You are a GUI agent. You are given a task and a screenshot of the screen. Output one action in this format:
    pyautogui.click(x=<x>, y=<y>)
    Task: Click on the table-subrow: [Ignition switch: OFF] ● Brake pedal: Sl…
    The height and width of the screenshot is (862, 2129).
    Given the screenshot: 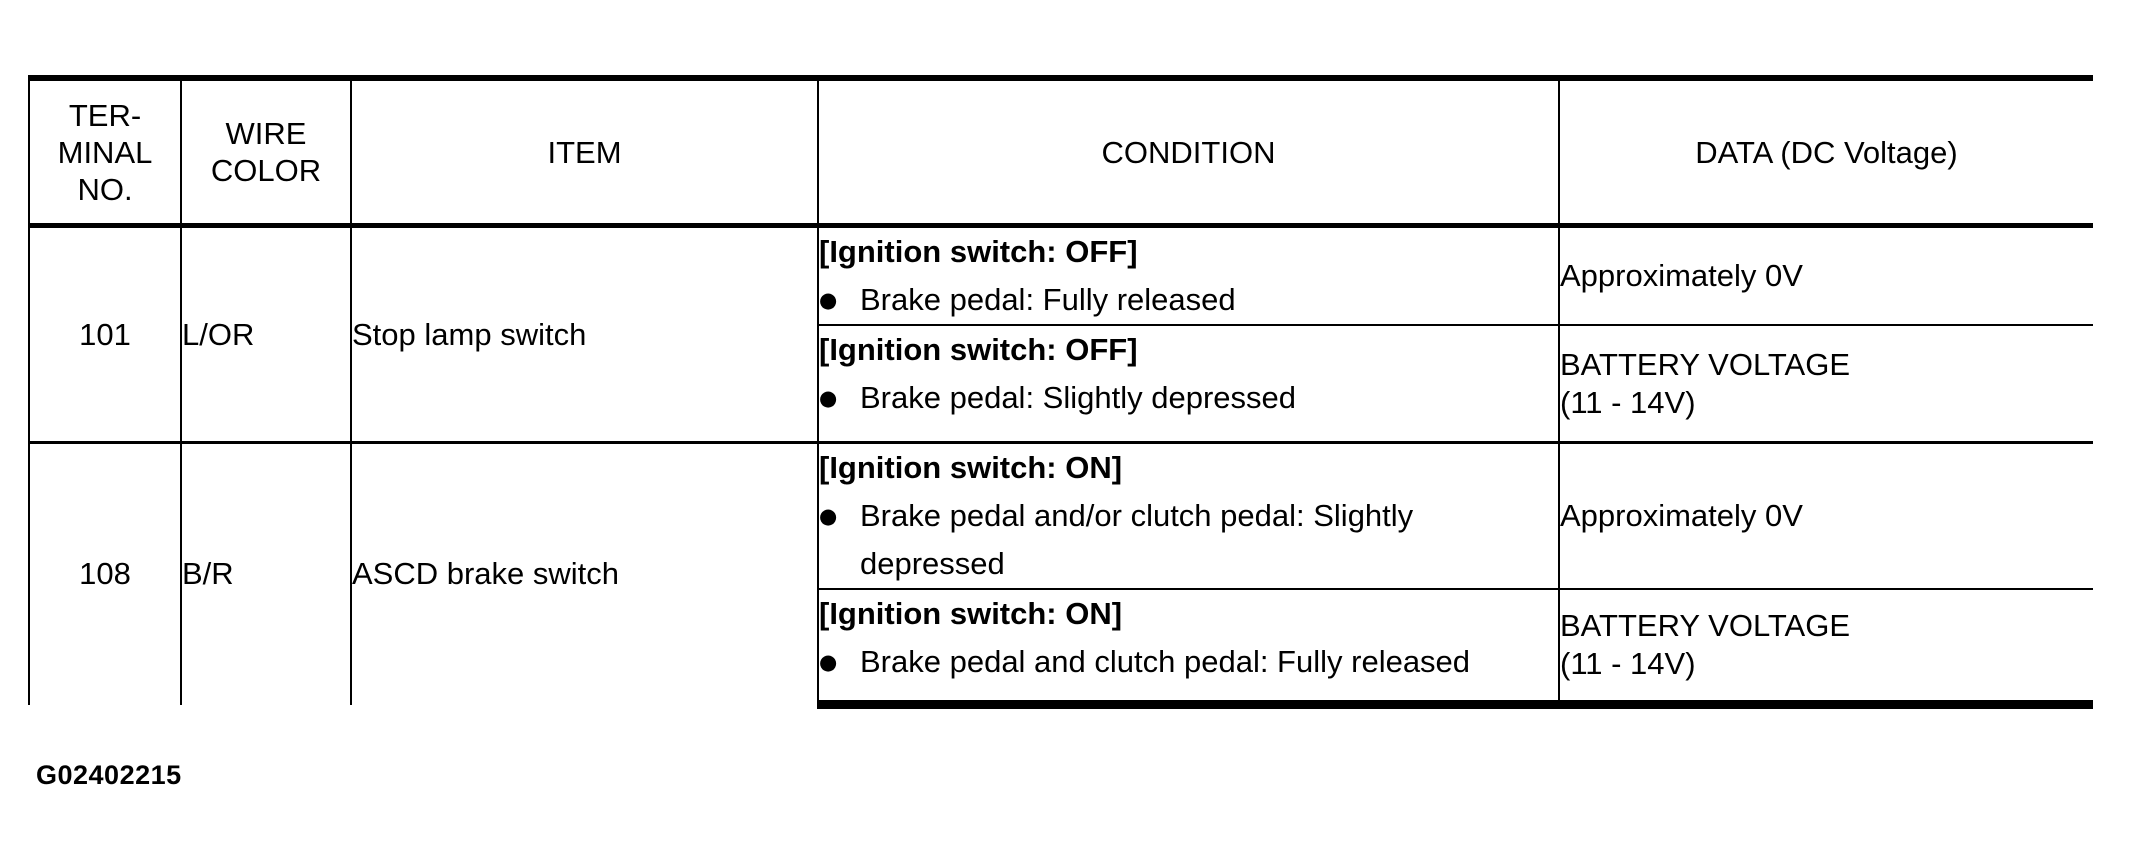 What is the action you would take?
    pyautogui.click(x=1061, y=383)
    